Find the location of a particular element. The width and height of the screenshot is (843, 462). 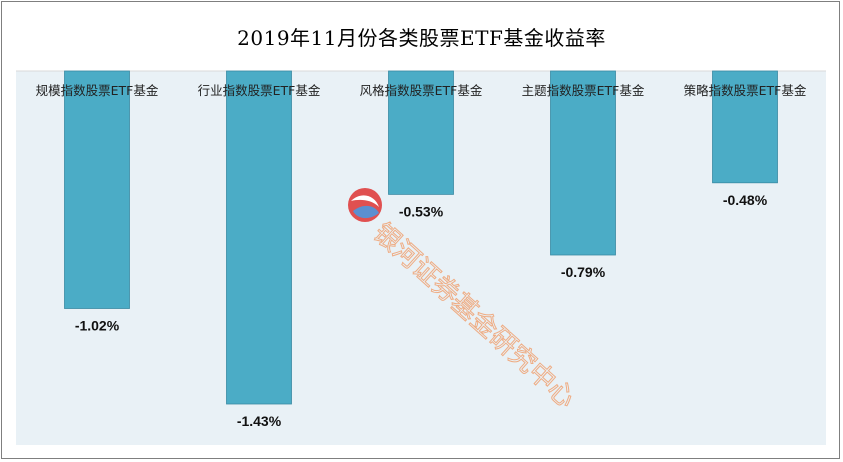

category-label-2: 行业指数股票ETF基金 is located at coordinates (259, 90).